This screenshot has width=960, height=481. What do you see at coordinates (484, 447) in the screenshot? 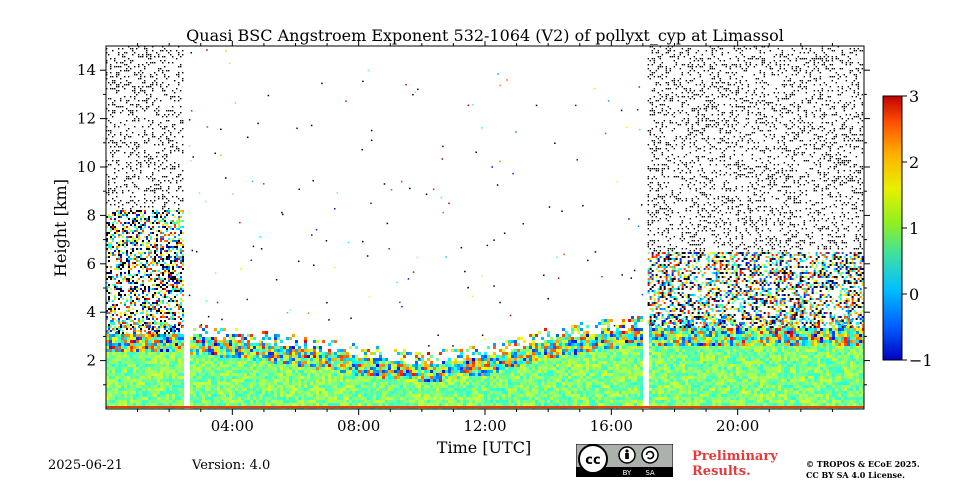
I see `x-axis-label: Time [UTC]` at bounding box center [484, 447].